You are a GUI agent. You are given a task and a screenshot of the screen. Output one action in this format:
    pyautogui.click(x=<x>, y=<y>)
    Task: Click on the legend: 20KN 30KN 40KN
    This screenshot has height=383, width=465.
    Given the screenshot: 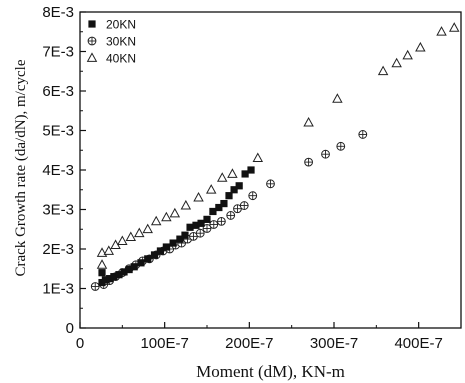 What is the action you would take?
    pyautogui.click(x=111, y=42)
    